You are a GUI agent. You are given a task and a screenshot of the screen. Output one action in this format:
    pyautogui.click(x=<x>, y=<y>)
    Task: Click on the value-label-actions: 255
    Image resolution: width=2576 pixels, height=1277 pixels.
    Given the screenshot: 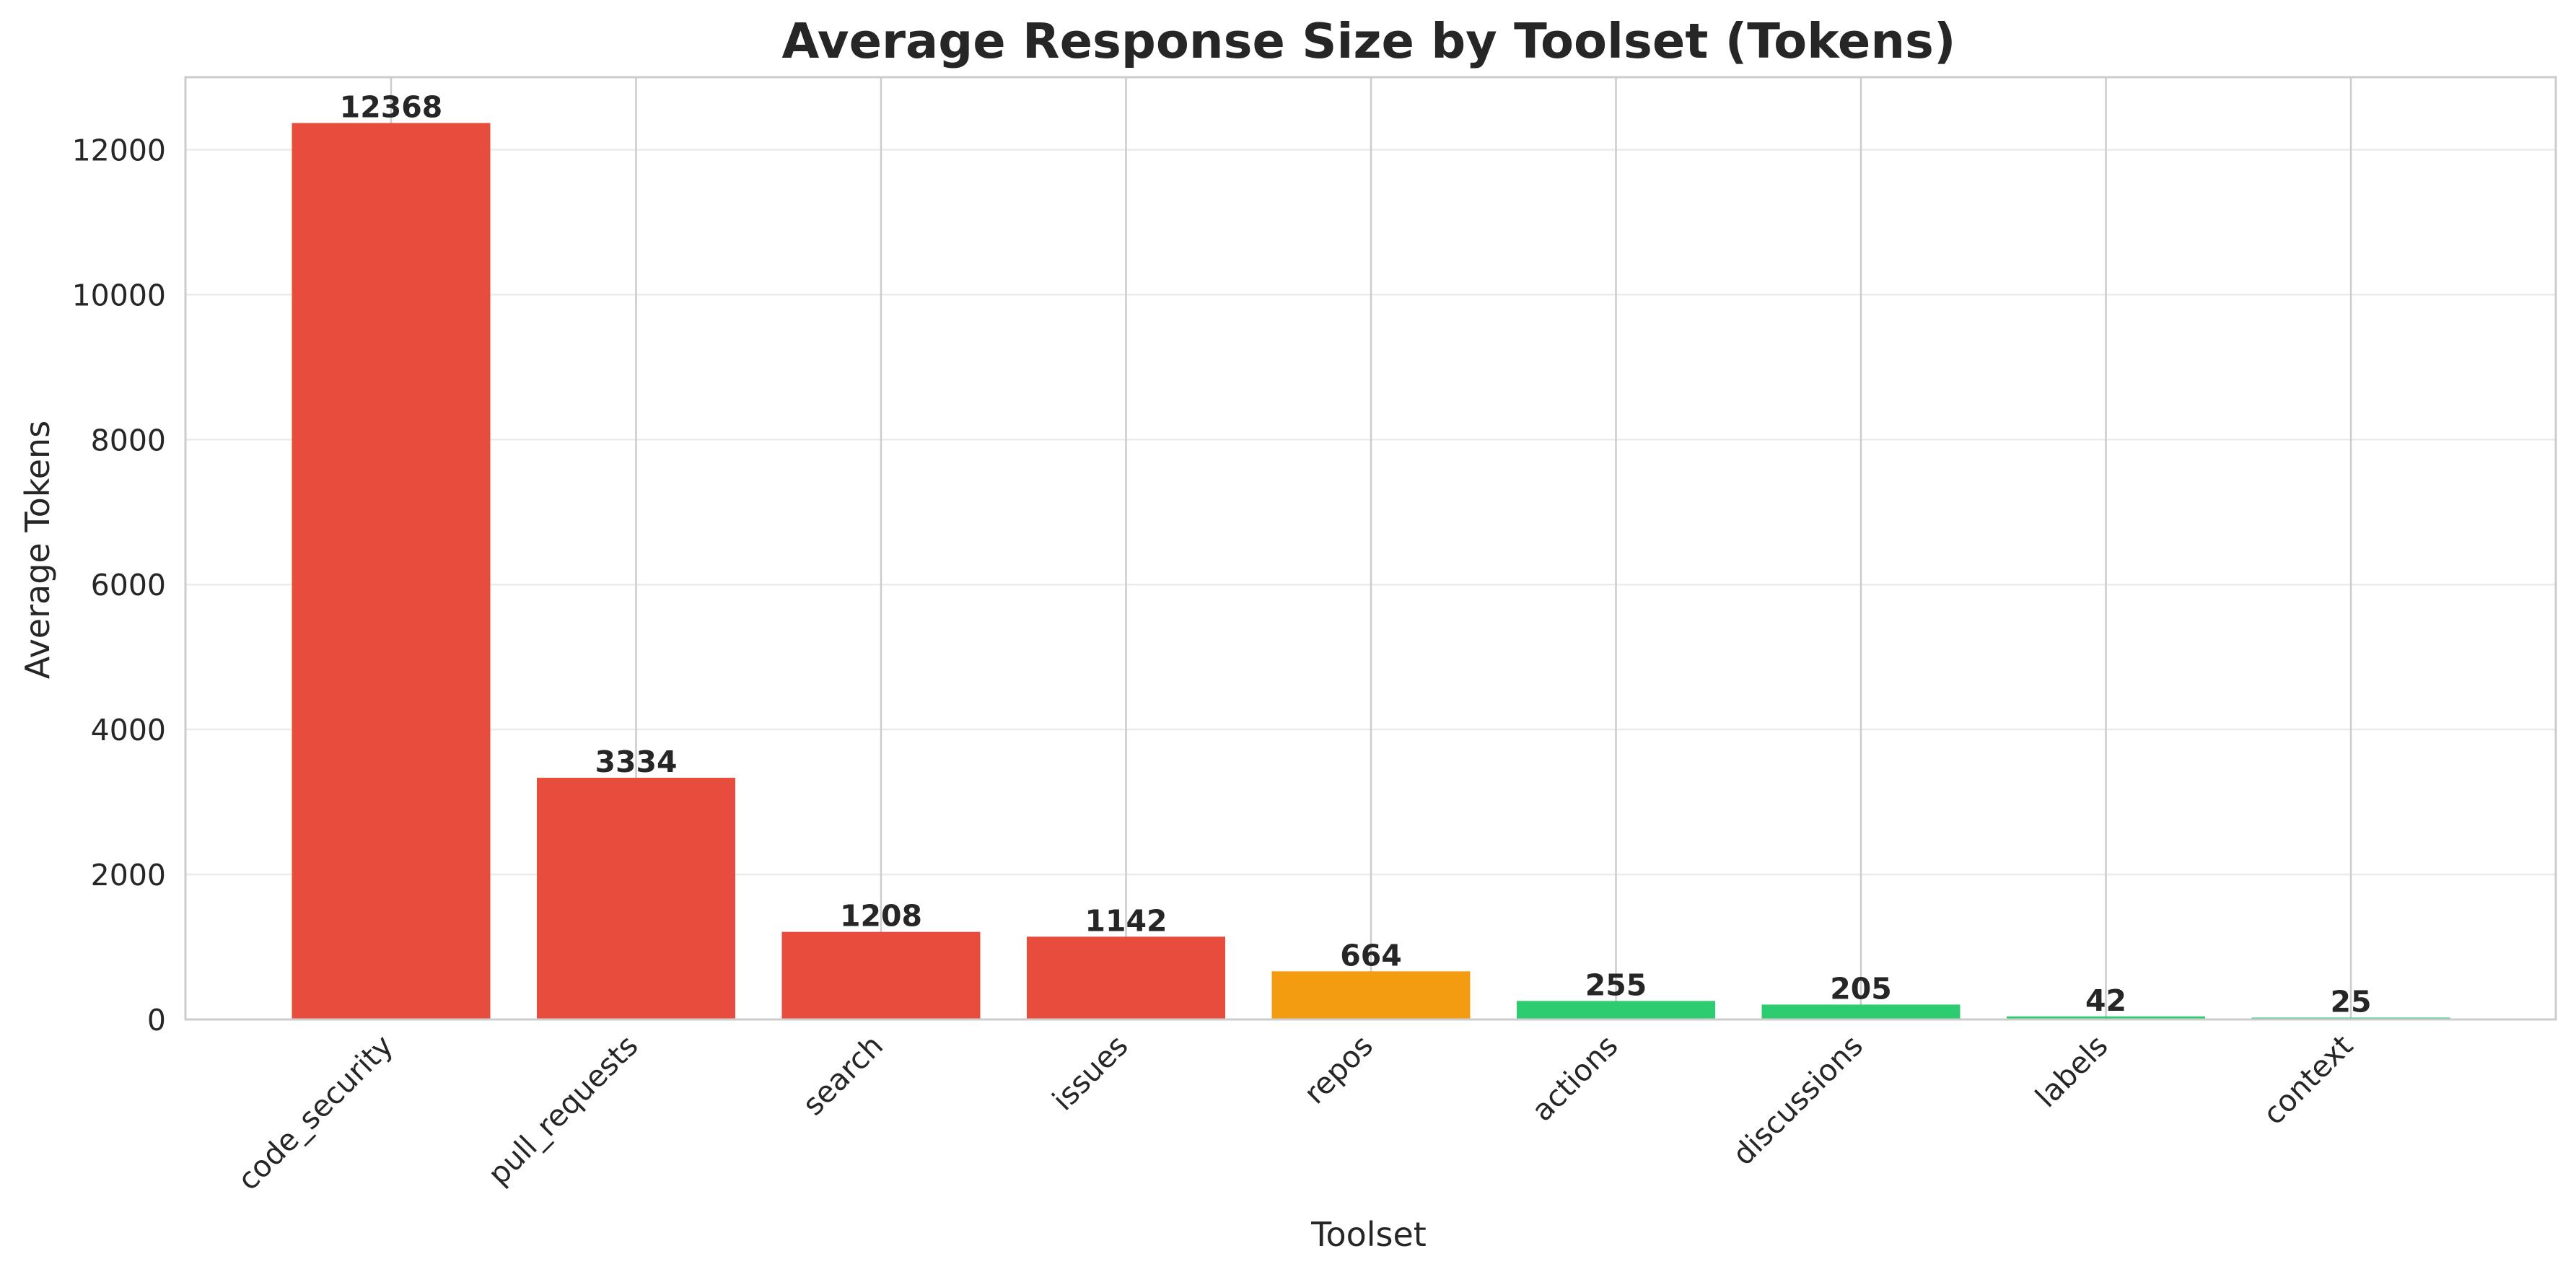 What is the action you would take?
    pyautogui.click(x=1616, y=984)
    